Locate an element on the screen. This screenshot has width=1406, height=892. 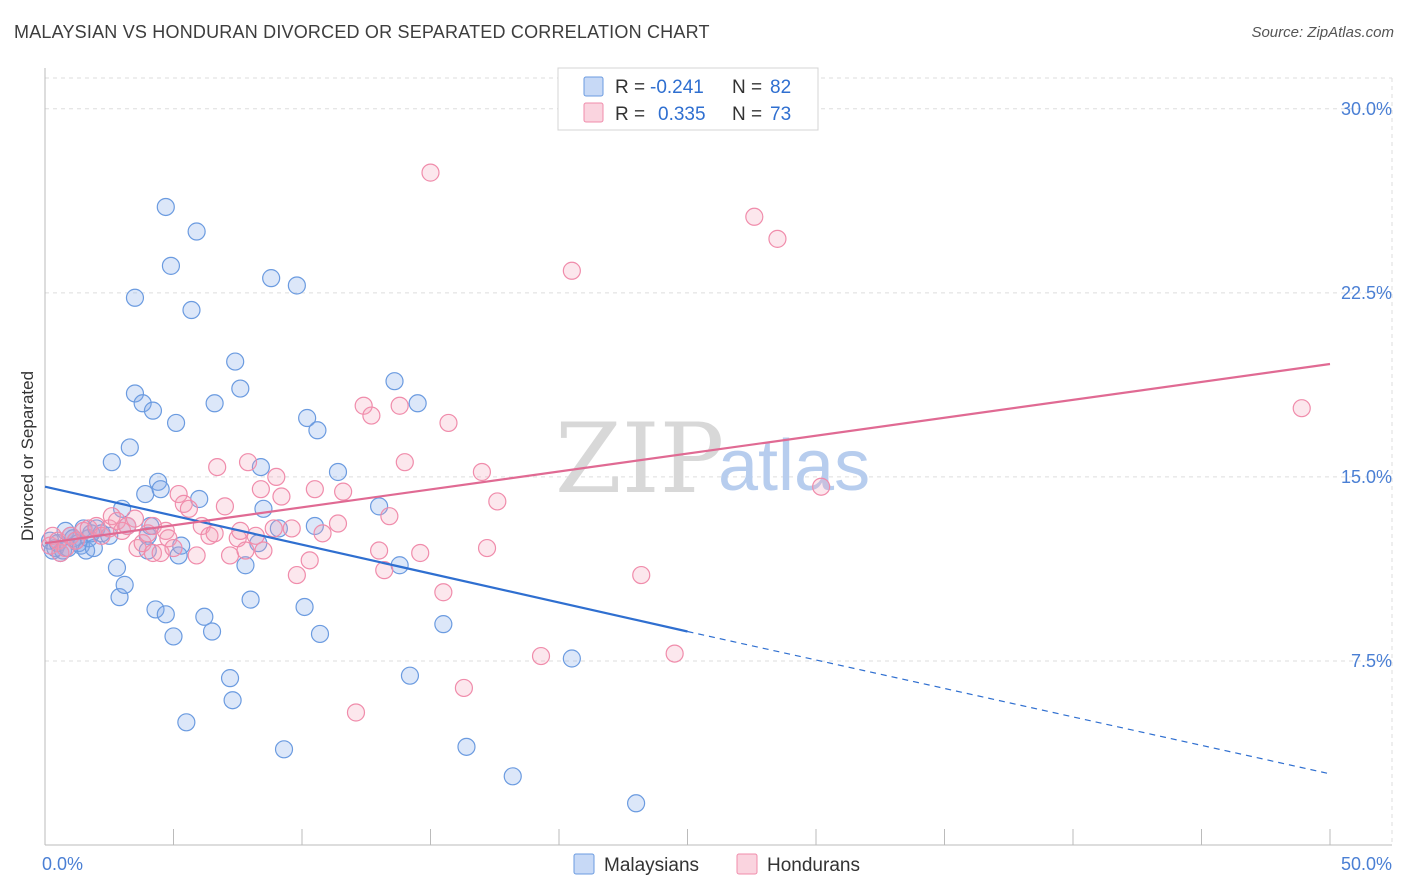
watermark-zip: ZIP is located at coordinates (639, 459).